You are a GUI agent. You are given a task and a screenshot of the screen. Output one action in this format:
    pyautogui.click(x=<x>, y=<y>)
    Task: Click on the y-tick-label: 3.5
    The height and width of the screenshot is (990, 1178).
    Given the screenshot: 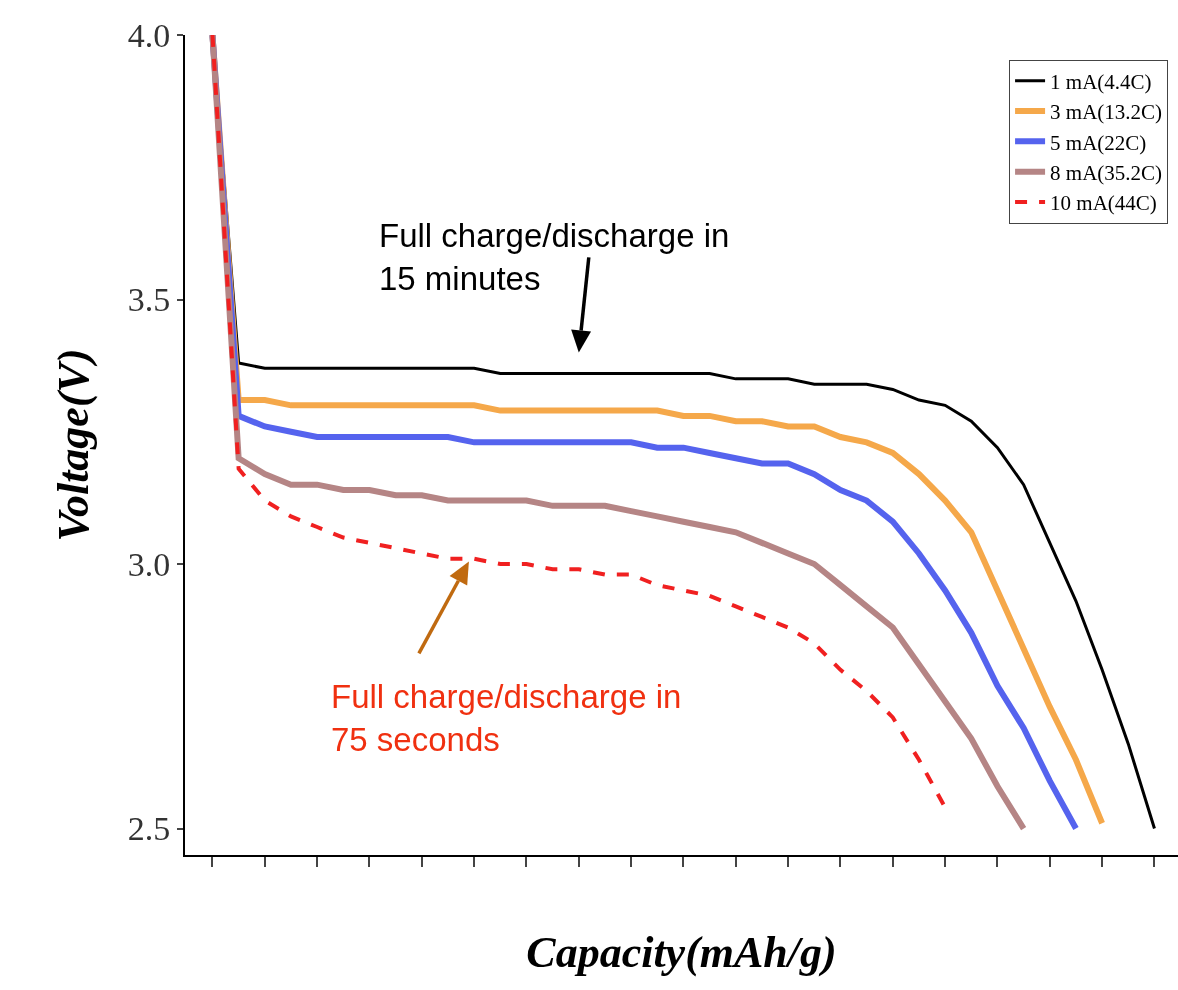 What is the action you would take?
    pyautogui.click(x=149, y=300)
    